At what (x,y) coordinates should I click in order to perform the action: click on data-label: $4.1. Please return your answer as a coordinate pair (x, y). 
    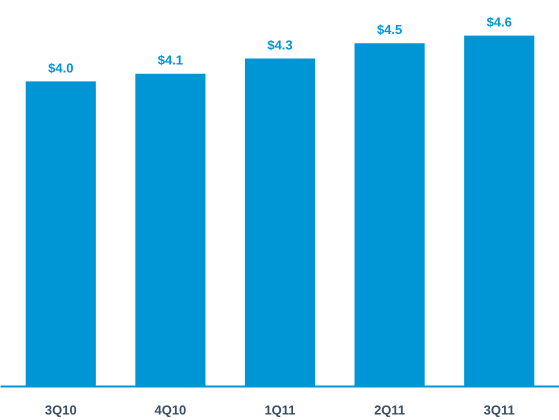
    Looking at the image, I should click on (171, 60).